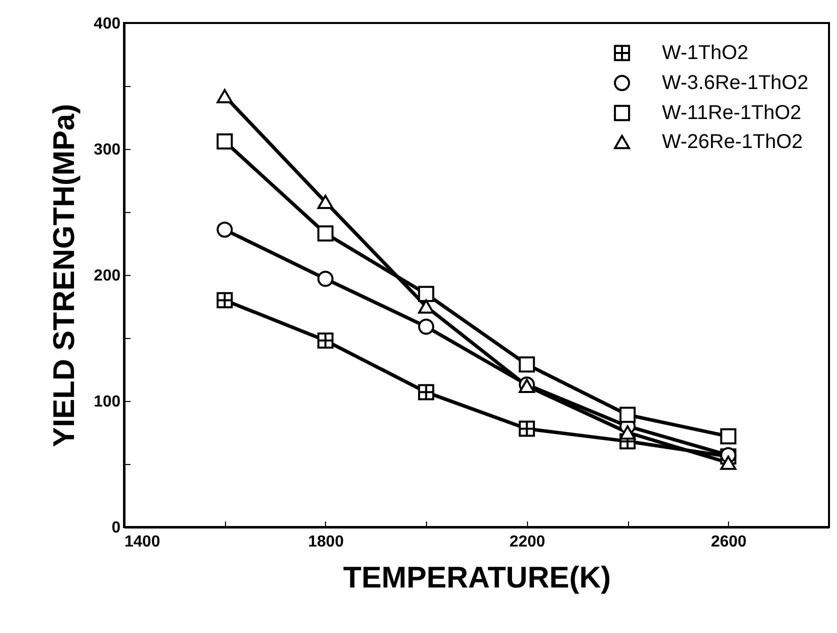  What do you see at coordinates (107, 402) in the screenshot?
I see `y-tick-label: 100` at bounding box center [107, 402].